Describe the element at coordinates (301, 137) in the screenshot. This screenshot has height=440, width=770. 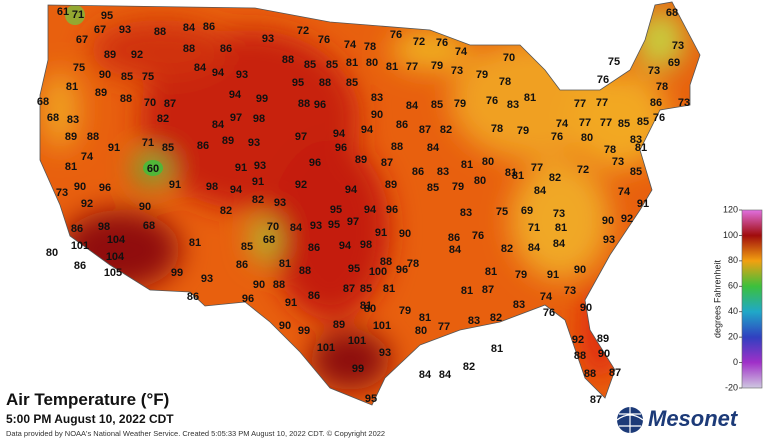
I see `station-temperature: 97` at that location.